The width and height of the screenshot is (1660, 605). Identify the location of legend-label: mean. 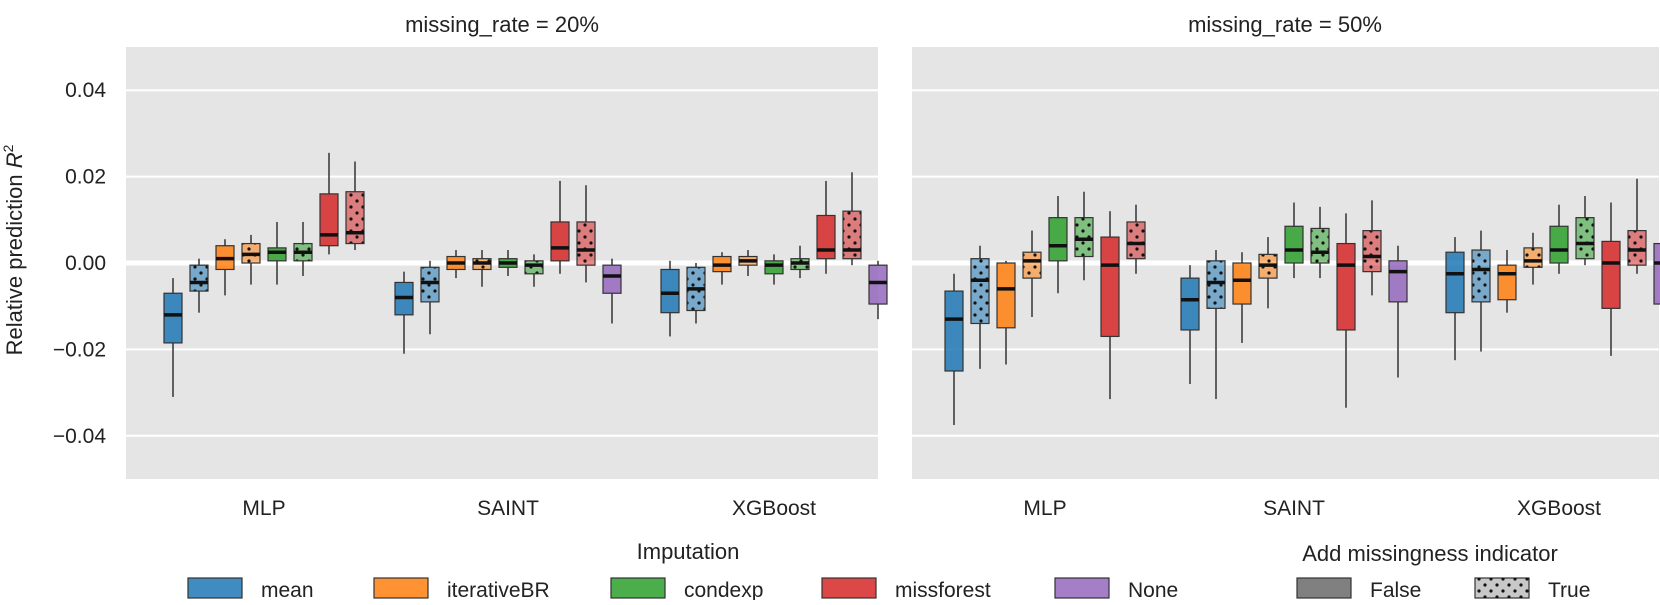
(287, 589).